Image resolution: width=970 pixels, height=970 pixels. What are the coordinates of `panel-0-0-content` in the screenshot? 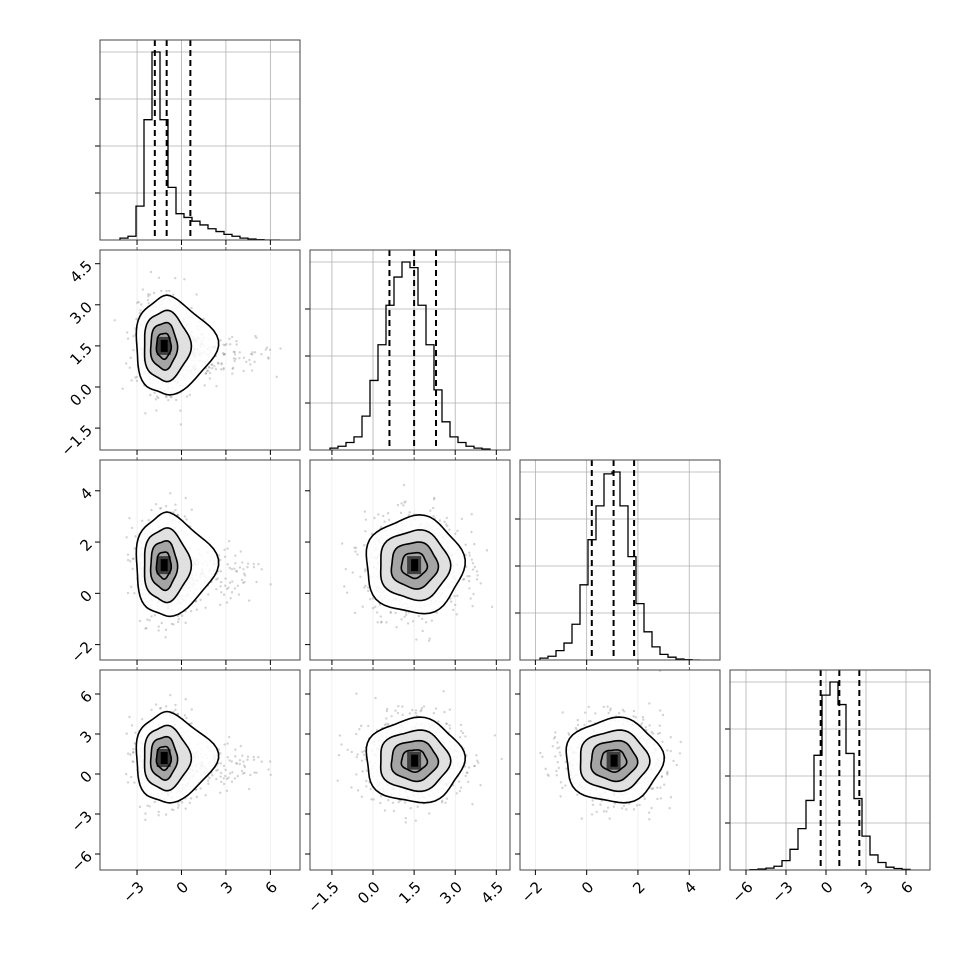 It's located at (200, 140).